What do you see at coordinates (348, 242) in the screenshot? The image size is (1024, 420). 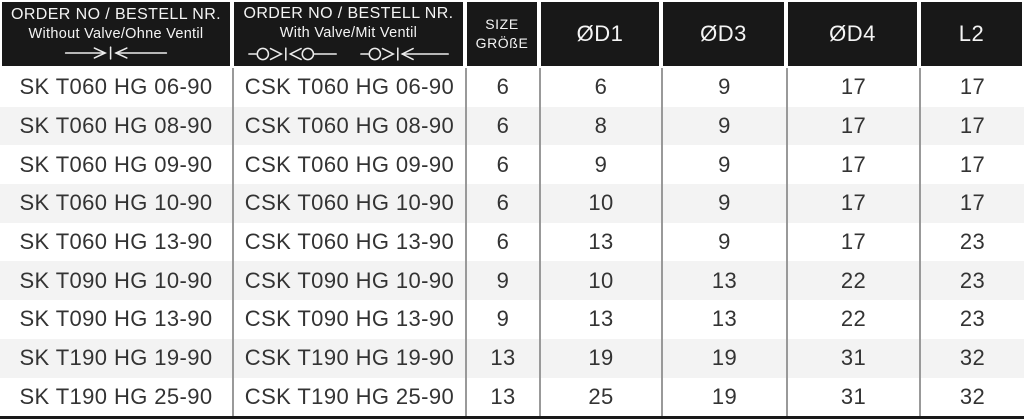 I see `cell-order-with-valve: CSK T060 HG 13-90` at bounding box center [348, 242].